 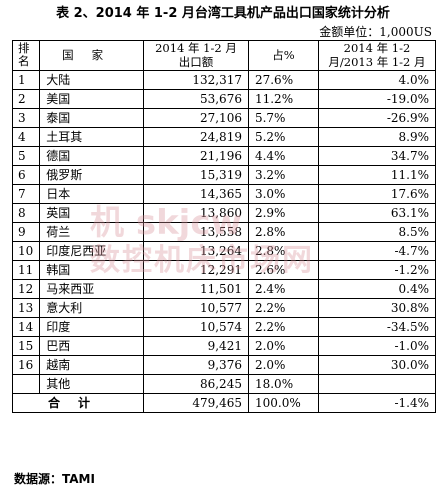 What do you see at coordinates (377, 270) in the screenshot?
I see `growth-cell: -1.2%` at bounding box center [377, 270].